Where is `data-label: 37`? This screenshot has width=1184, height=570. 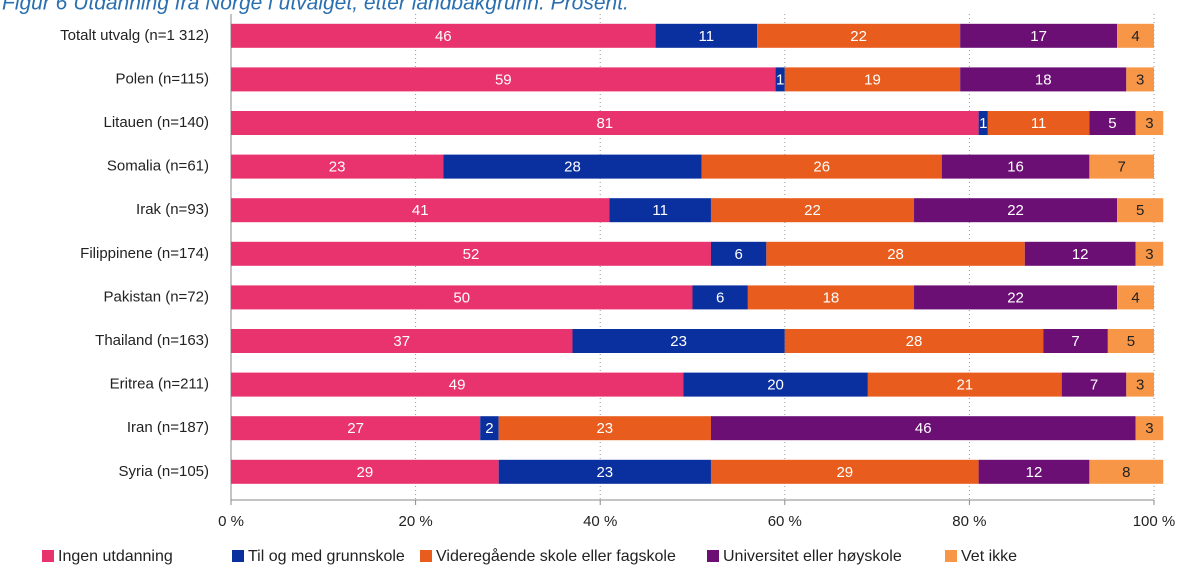
data-label: 37 is located at coordinates (401, 341).